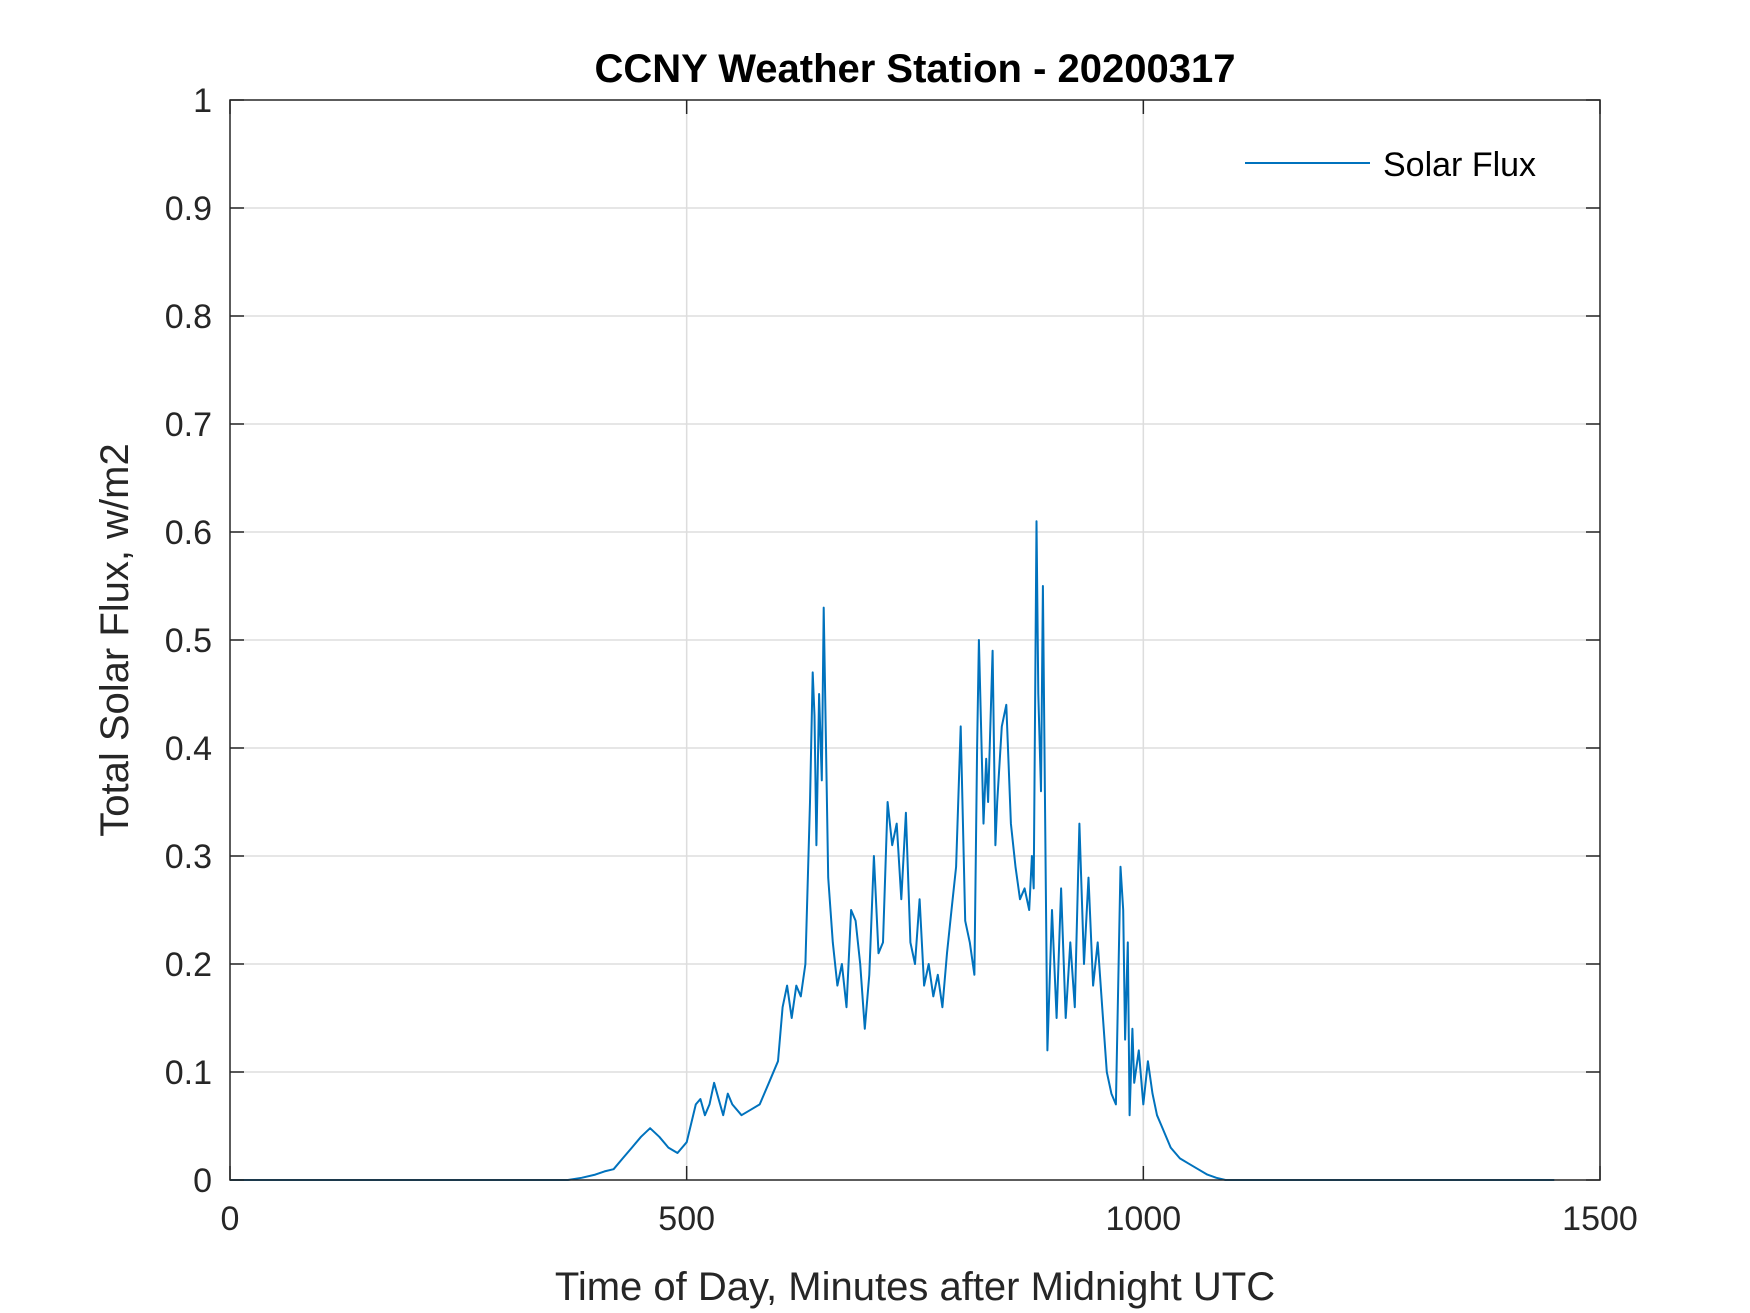 This screenshot has height=1313, width=1750. Describe the element at coordinates (188, 533) in the screenshot. I see `y-tick-label: 0.6` at that location.